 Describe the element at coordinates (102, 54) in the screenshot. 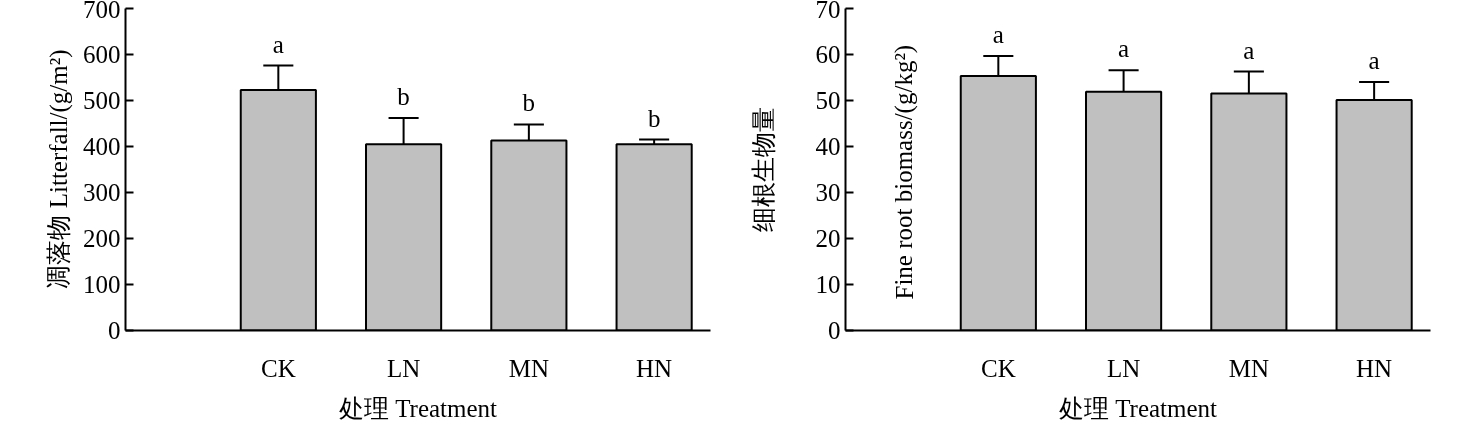

I see `y-tick-label: 600` at that location.